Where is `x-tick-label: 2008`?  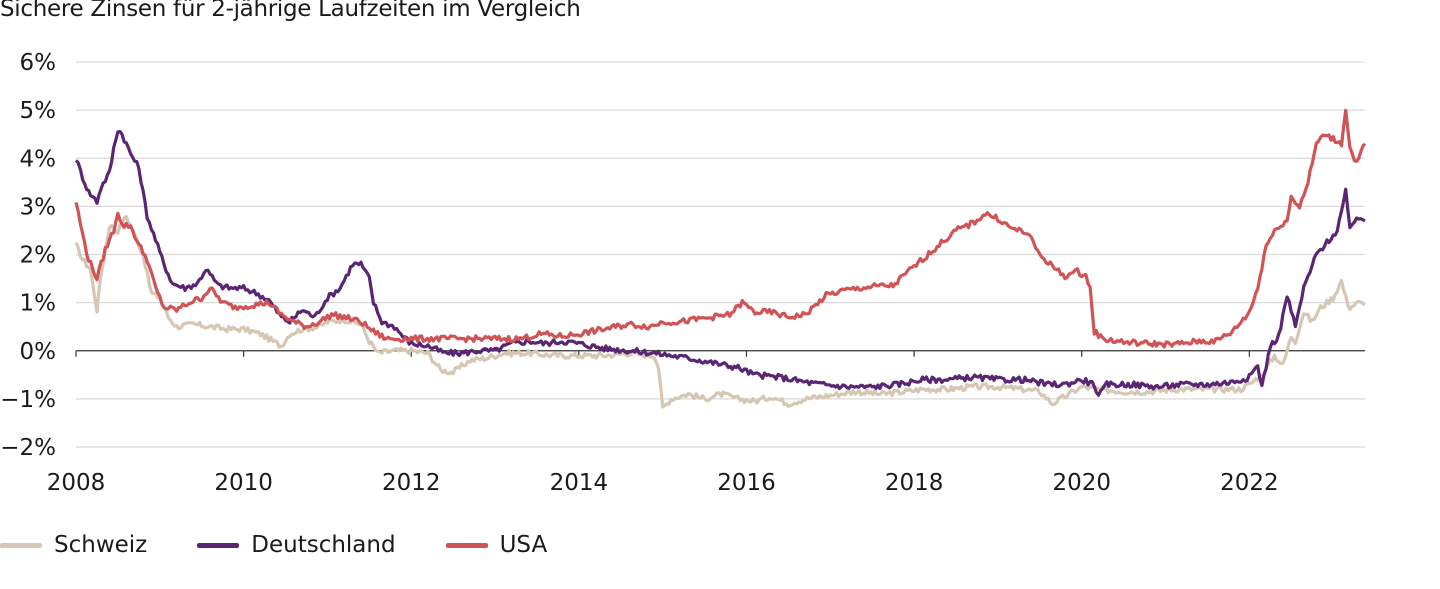
x-tick-label: 2008 is located at coordinates (76, 483).